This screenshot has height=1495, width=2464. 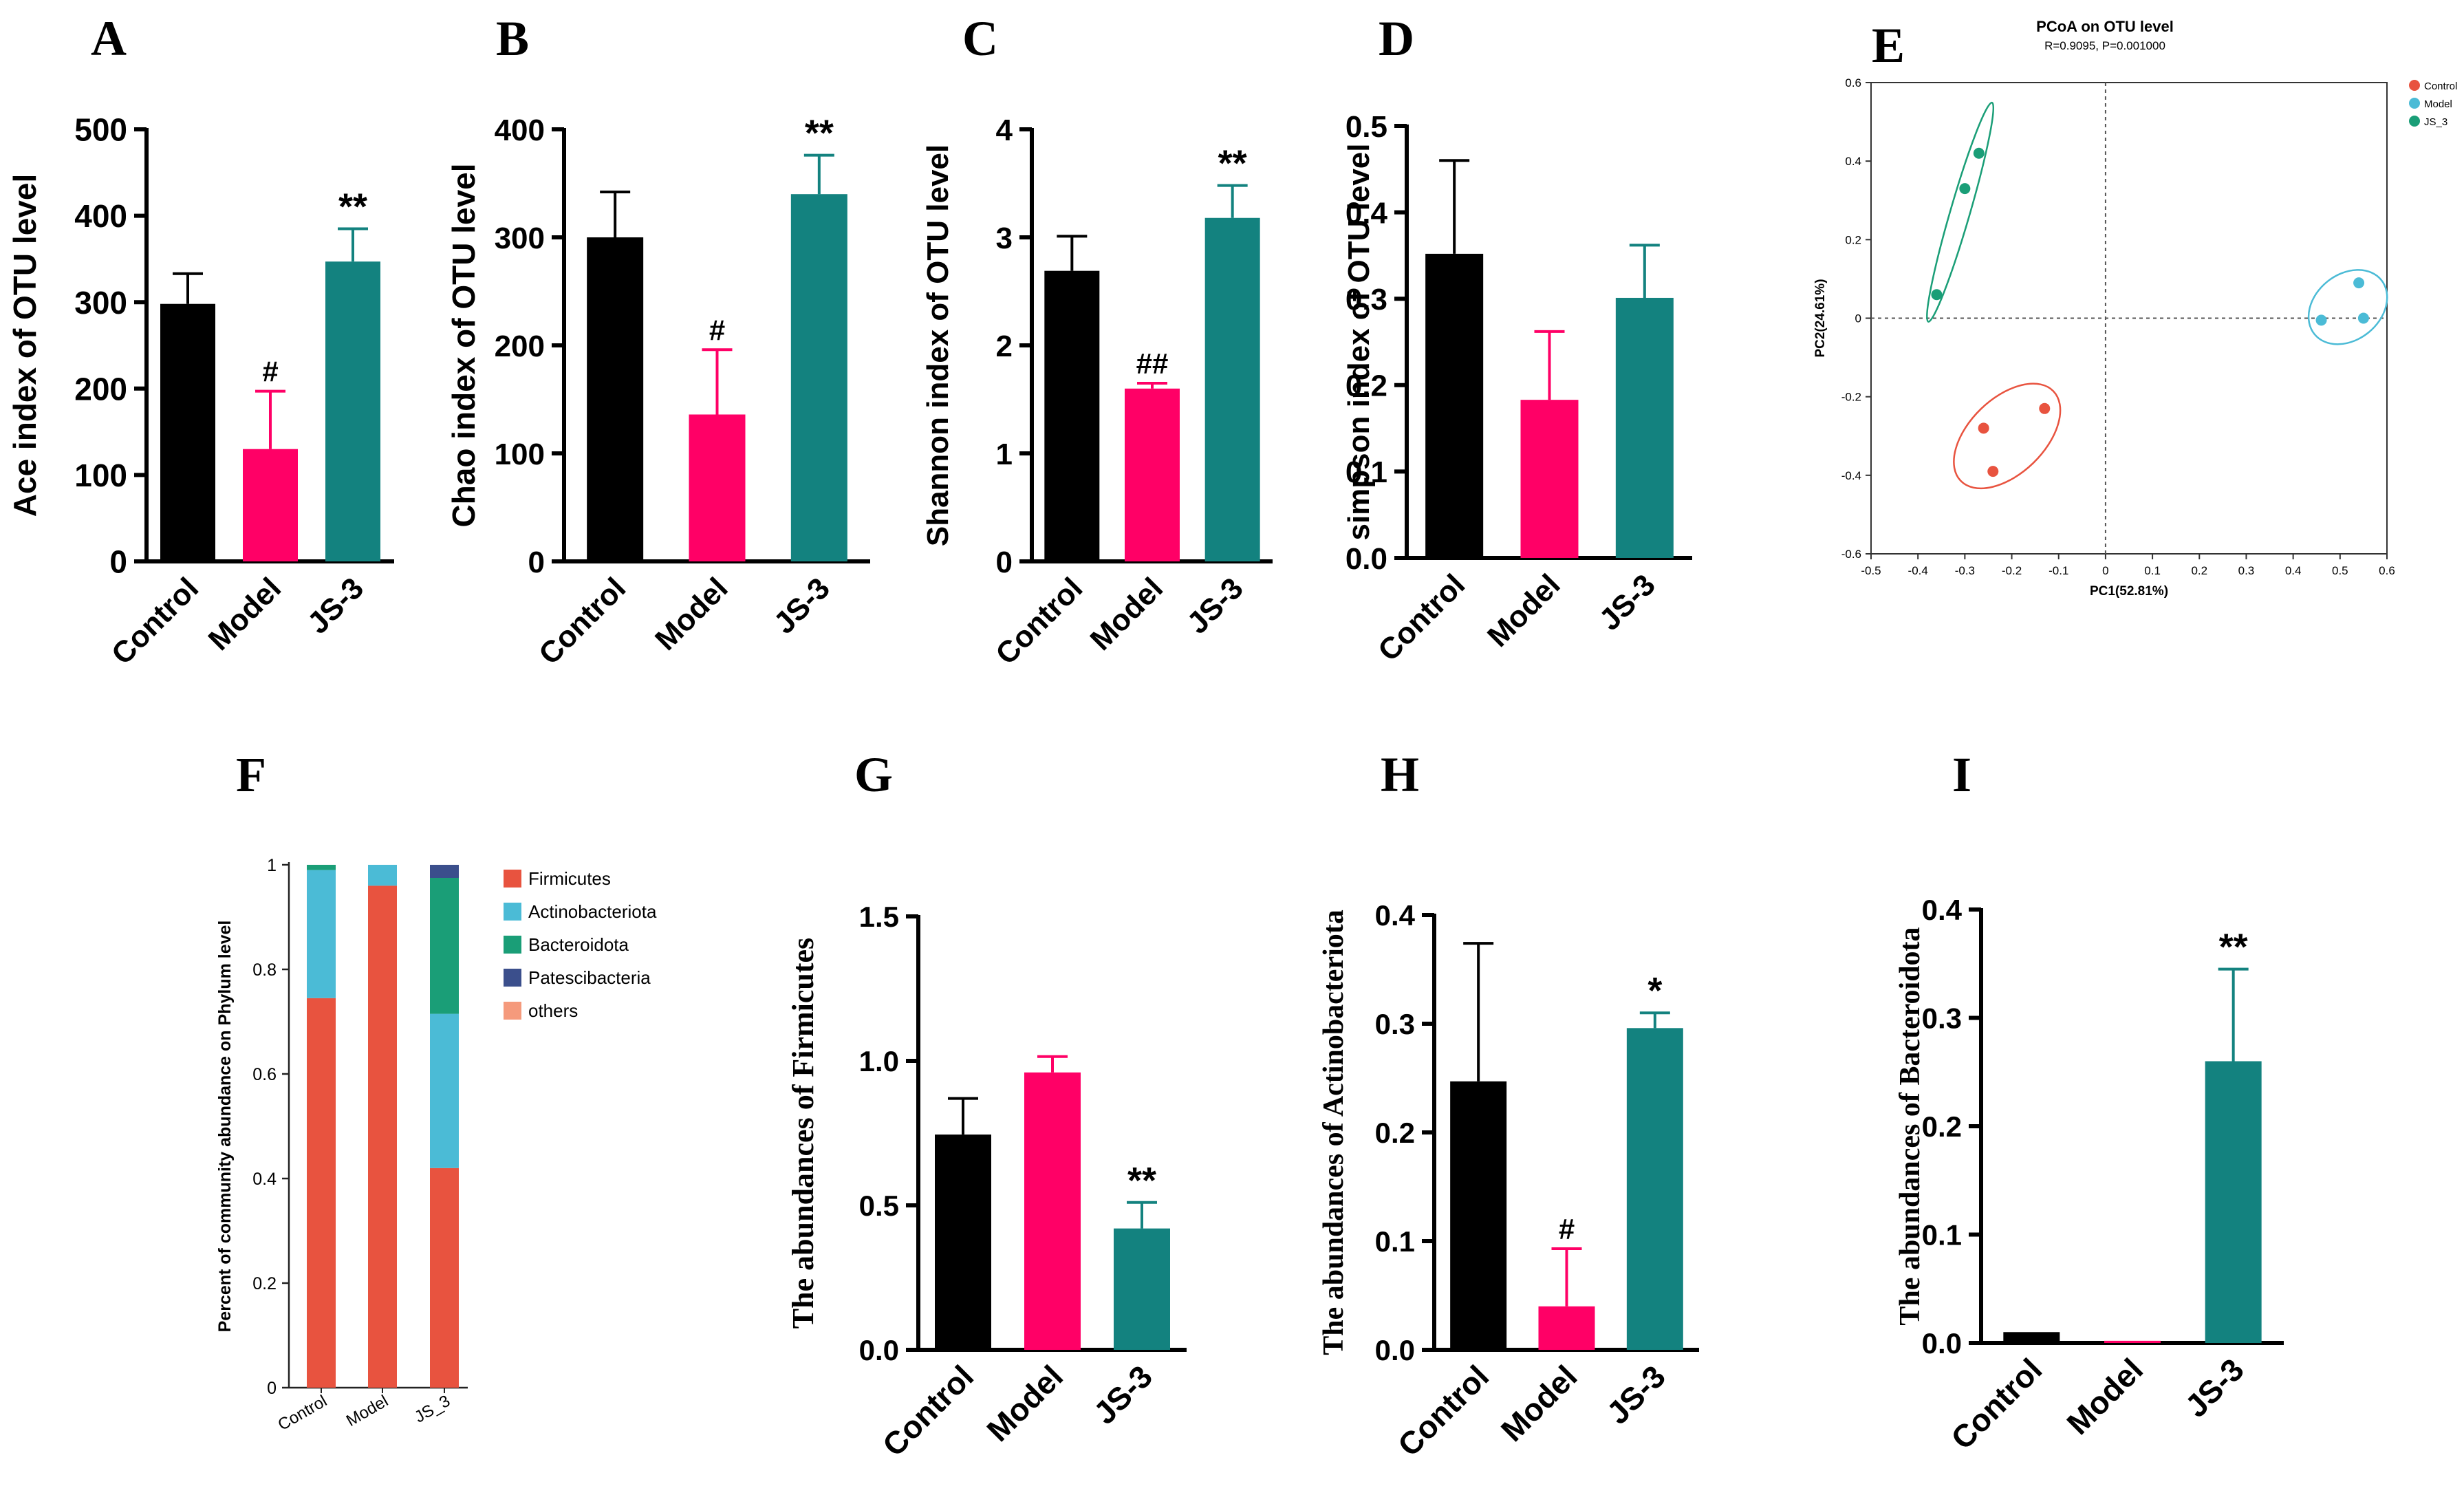 I want to click on y-axis-label: Shannon index of OTU level, so click(x=938, y=345).